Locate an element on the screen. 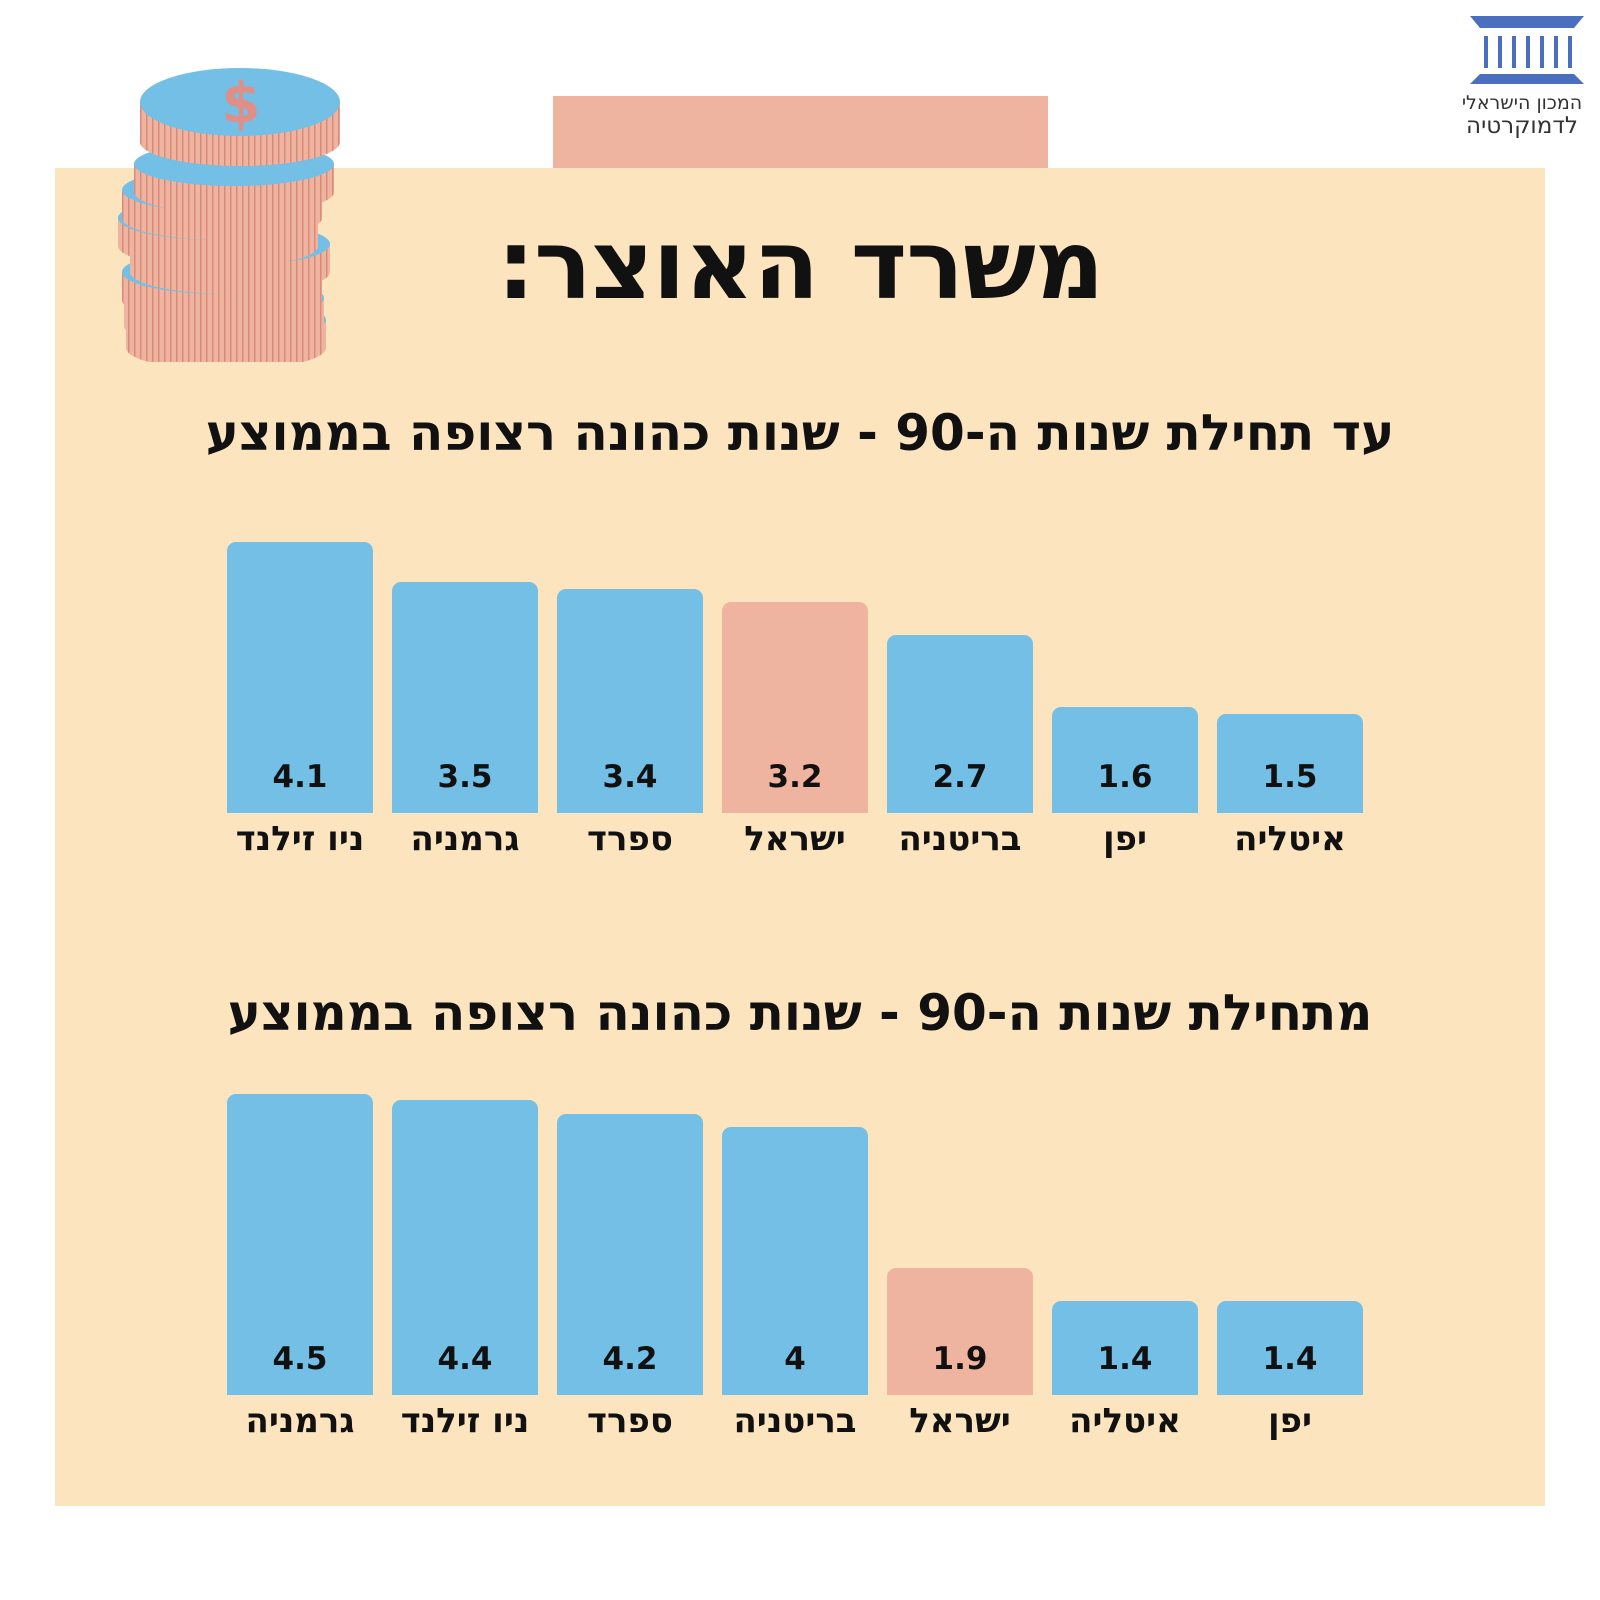 The image size is (1600, 1600). logo-line-2: לדמוקרטיה is located at coordinates (1522, 126).